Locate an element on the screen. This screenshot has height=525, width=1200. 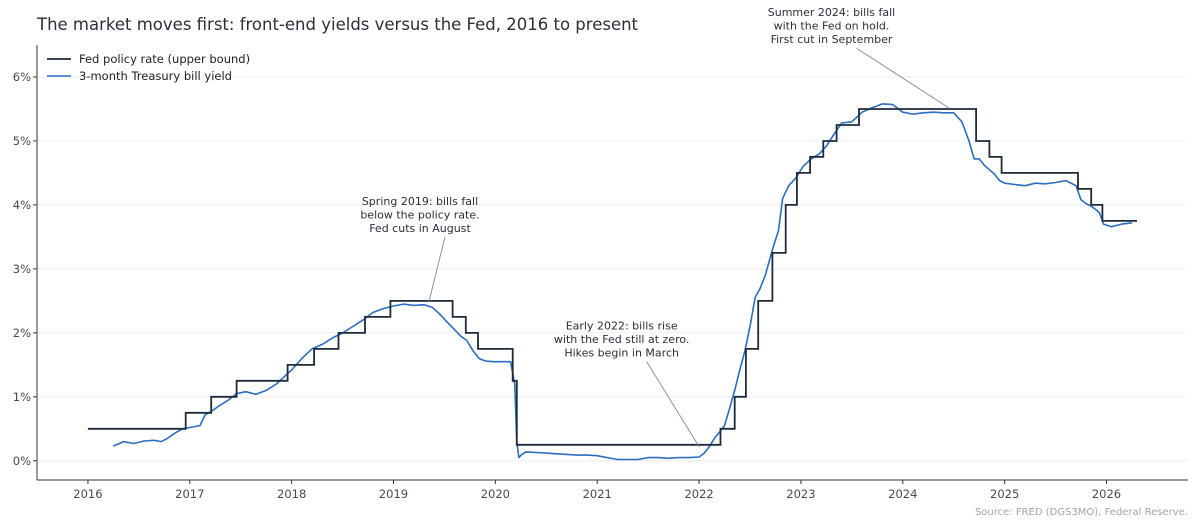
y-axis-ticks: 0% 1% 2% 3% 4% 5% 6% is located at coordinates (25, 269).